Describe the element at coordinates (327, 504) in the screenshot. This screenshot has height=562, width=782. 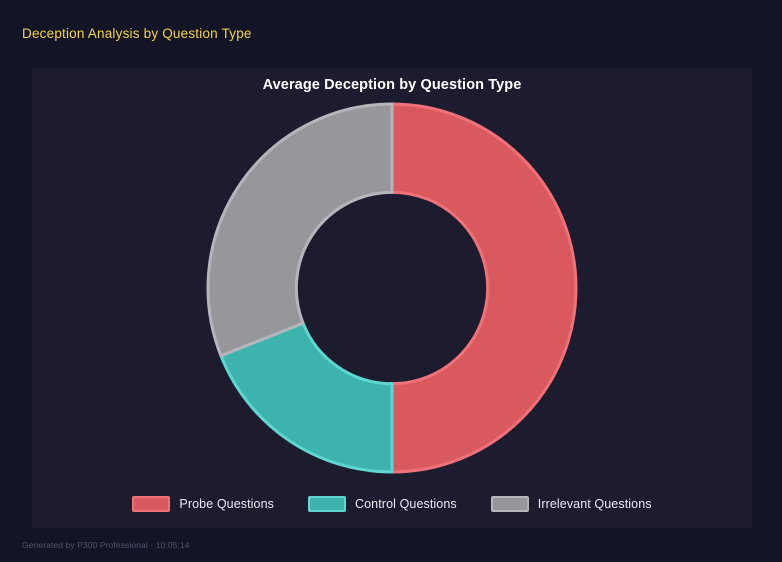
I see `legend-swatch-control-questions` at that location.